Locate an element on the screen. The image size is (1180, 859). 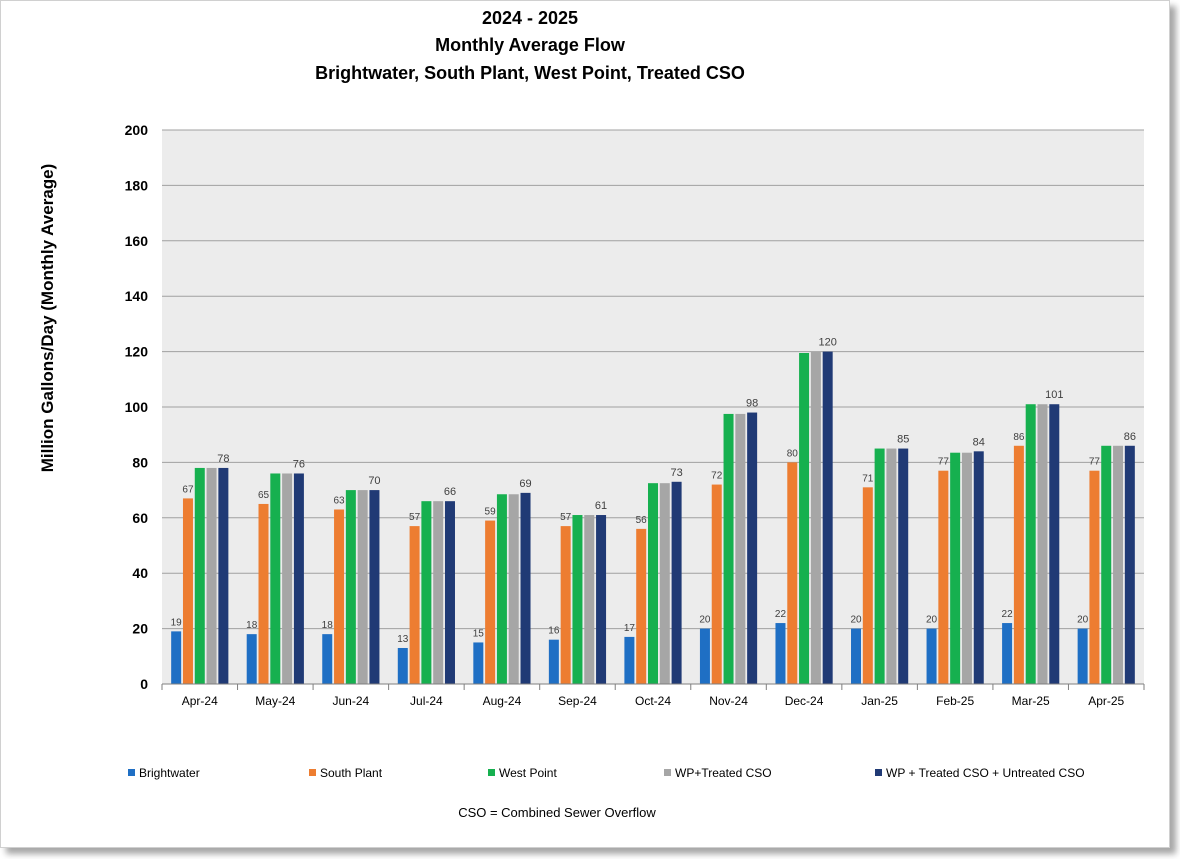
data-label: 69 is located at coordinates (525, 484).